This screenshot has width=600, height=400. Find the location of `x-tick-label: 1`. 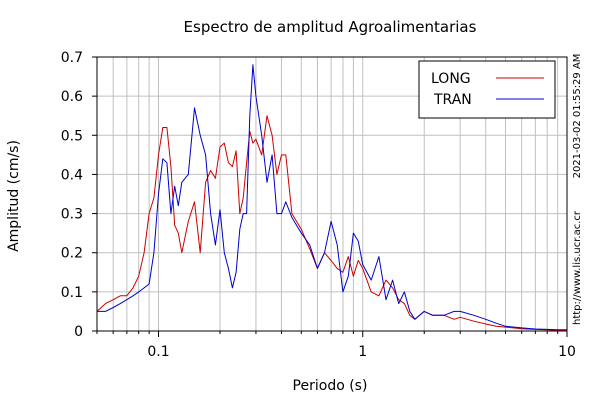

x-tick-label: 1 is located at coordinates (362, 352).